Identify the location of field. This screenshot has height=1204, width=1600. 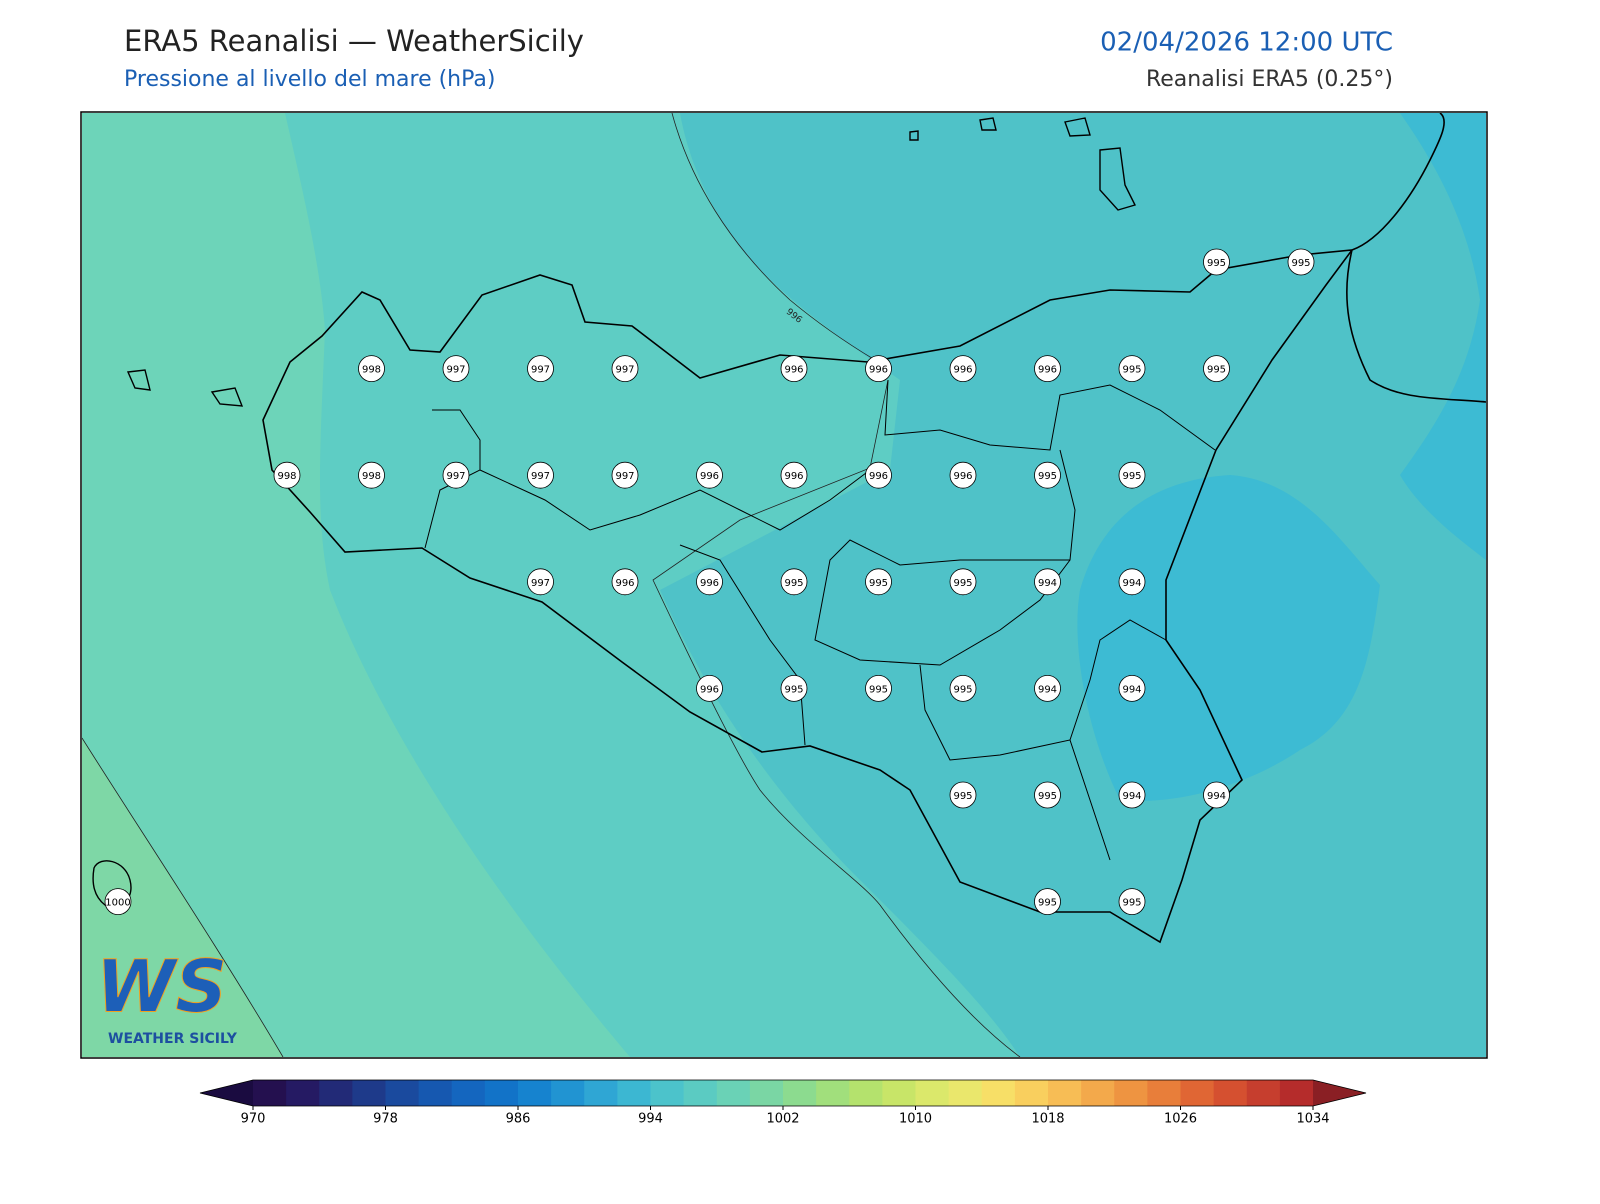
(1228, 638).